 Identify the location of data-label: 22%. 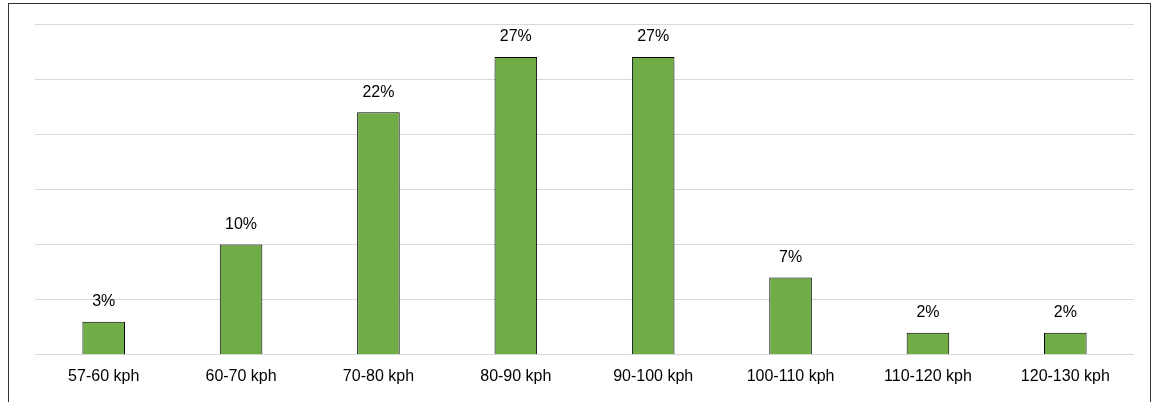
(378, 91).